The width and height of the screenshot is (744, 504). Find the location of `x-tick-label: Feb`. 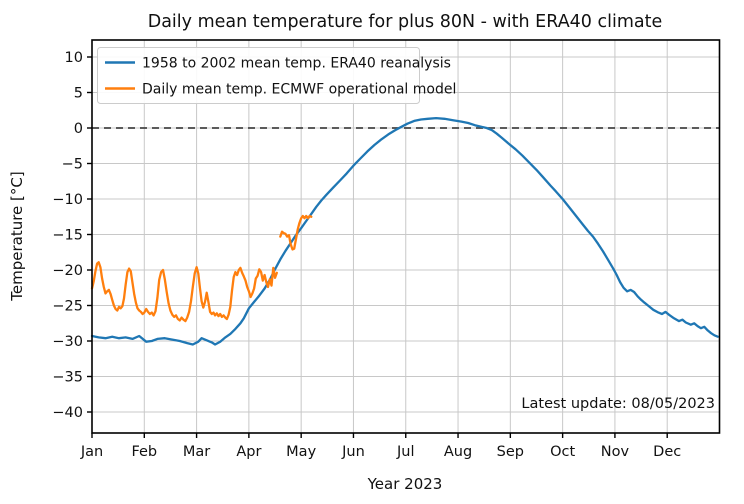

x-tick-label: Feb is located at coordinates (144, 452).